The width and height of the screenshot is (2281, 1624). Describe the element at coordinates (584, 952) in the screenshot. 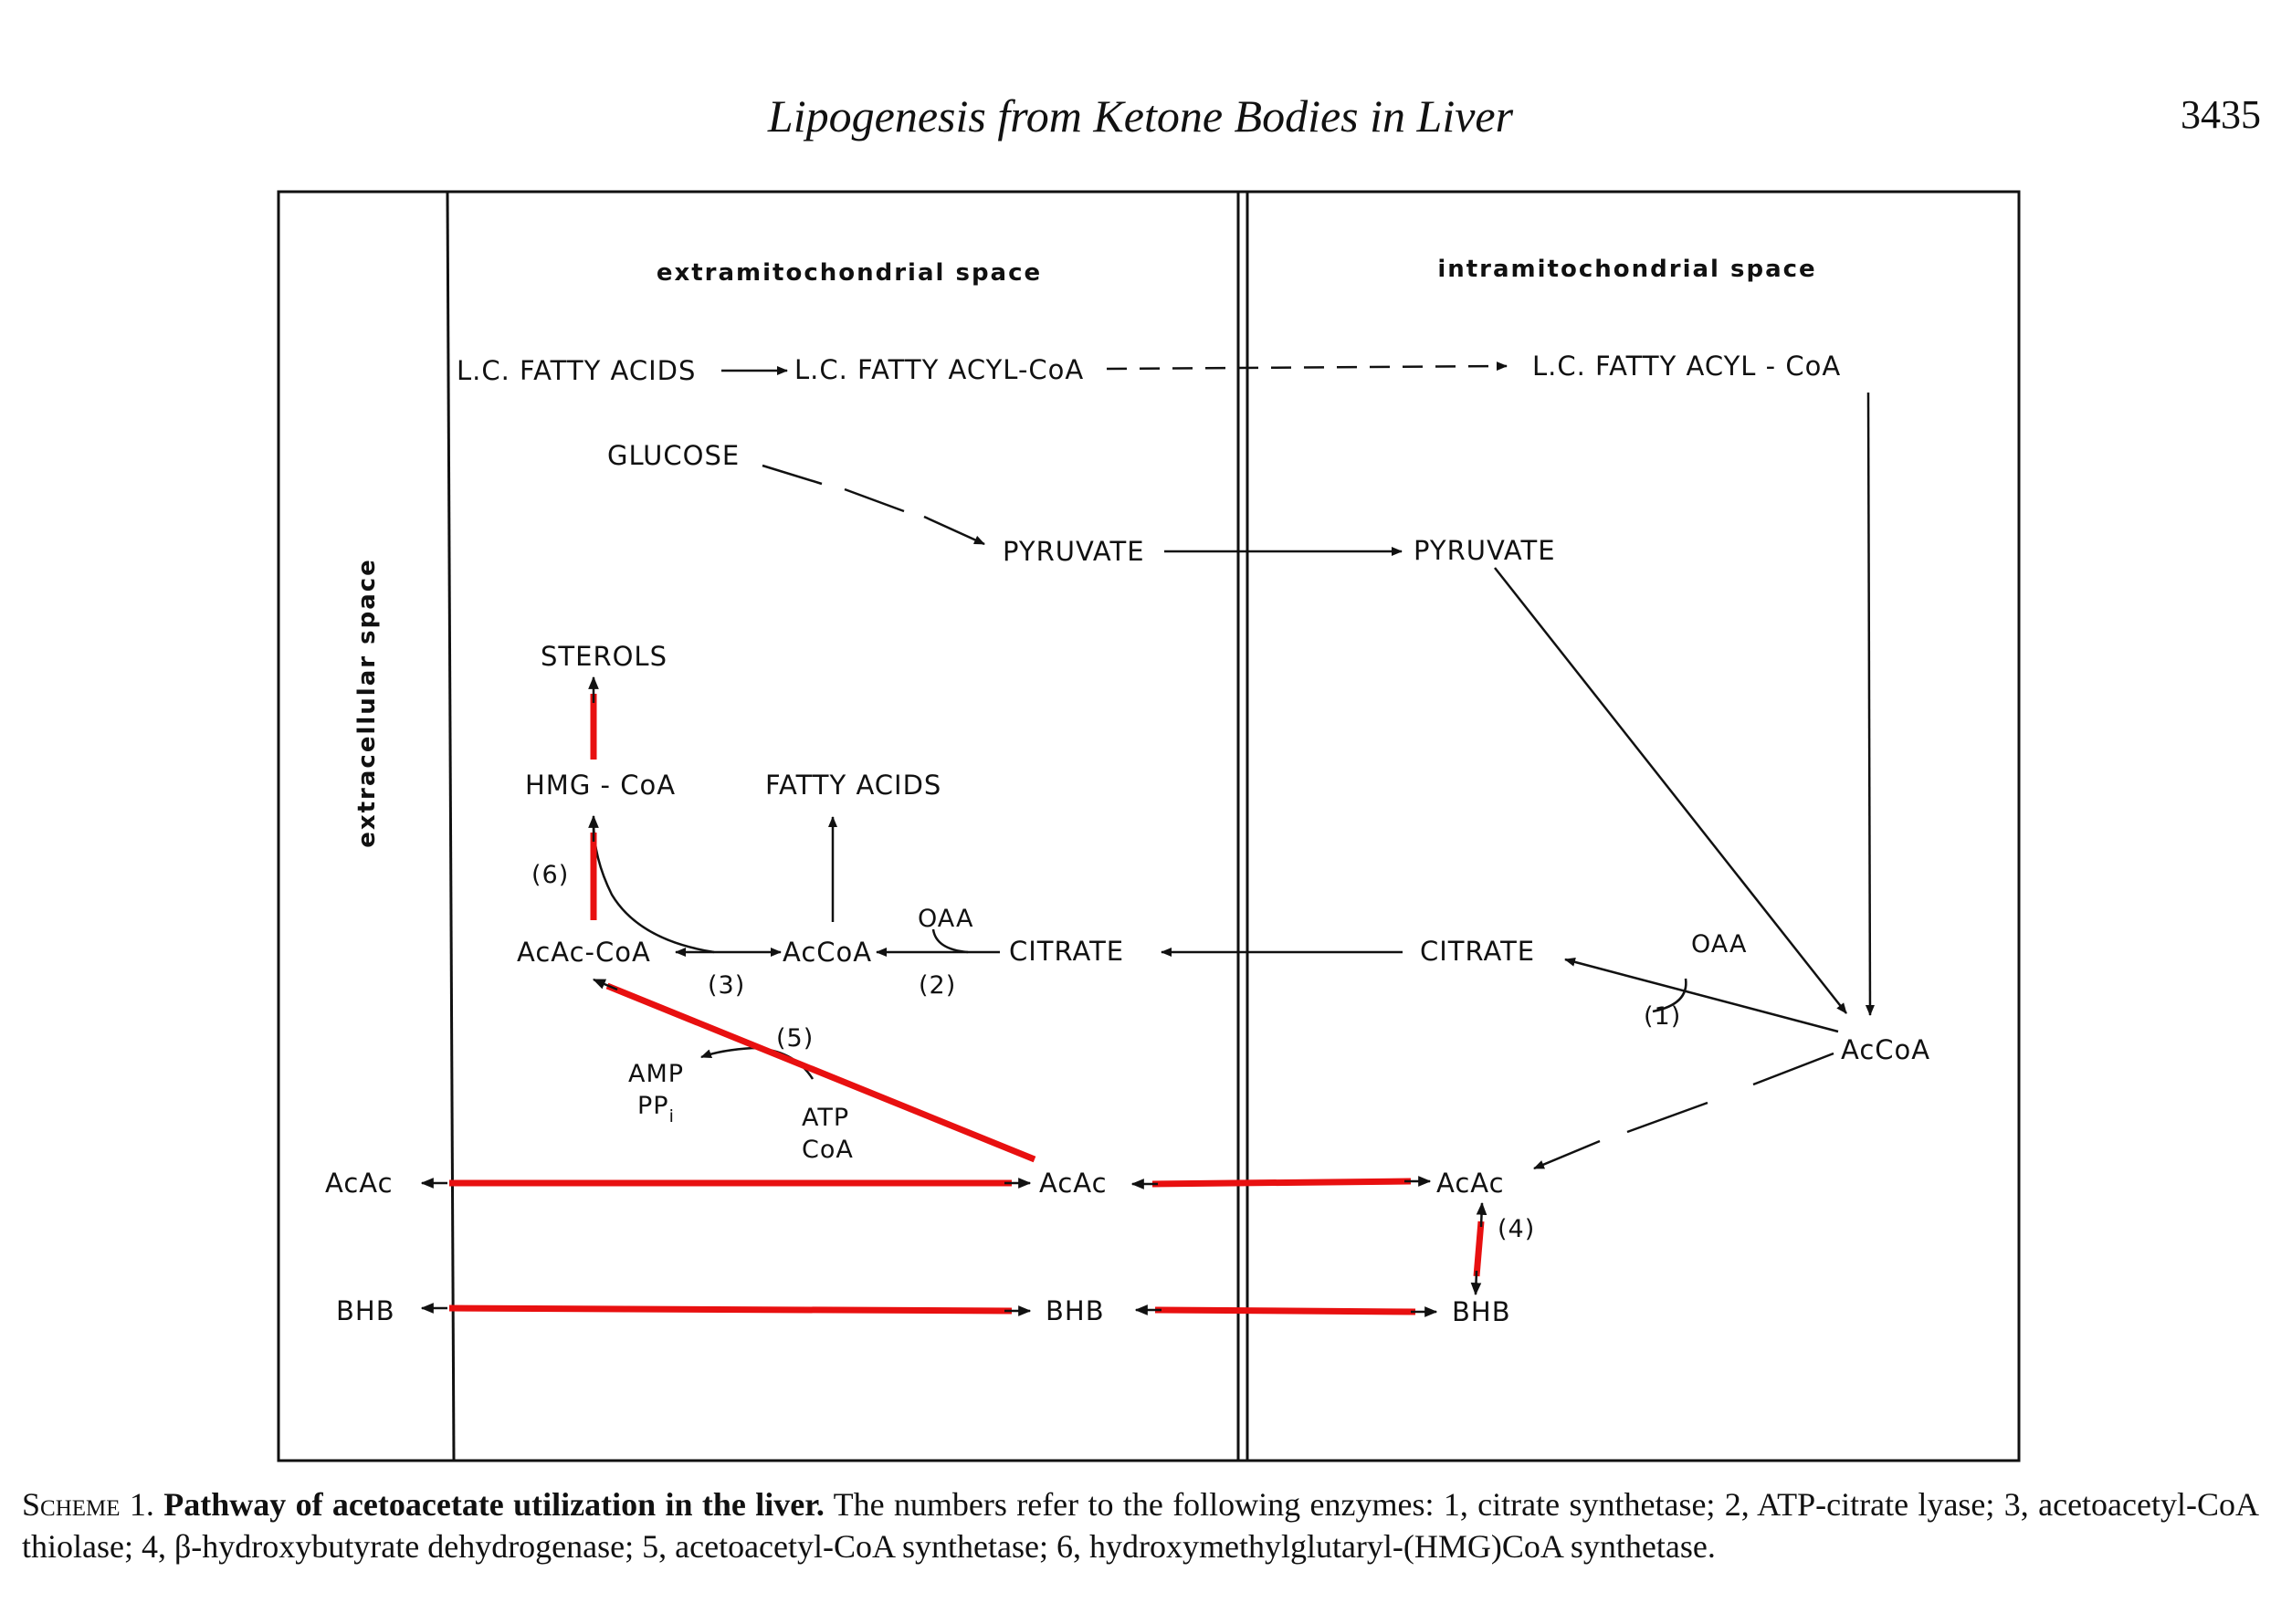

I see `acac-coa-label: AcAc-CoA` at that location.